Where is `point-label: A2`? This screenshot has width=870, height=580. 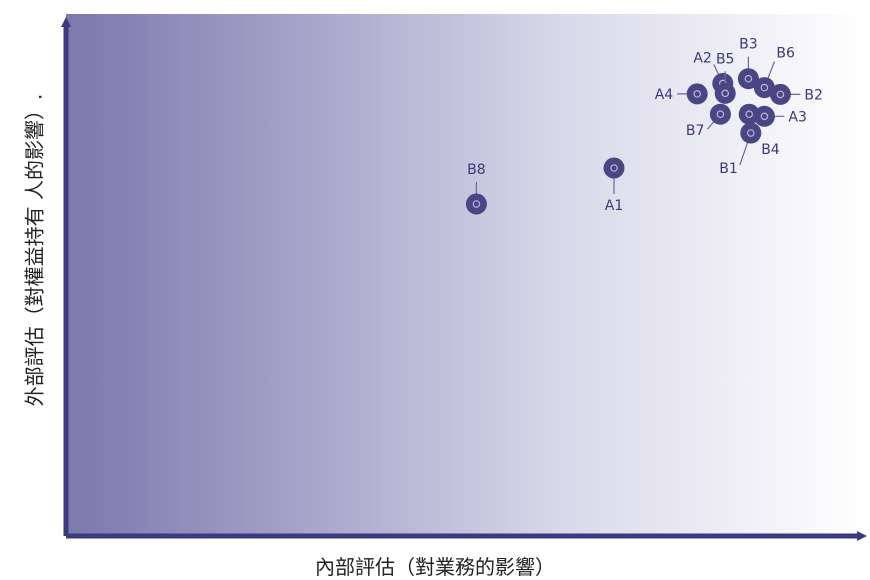 point-label: A2 is located at coordinates (702, 58).